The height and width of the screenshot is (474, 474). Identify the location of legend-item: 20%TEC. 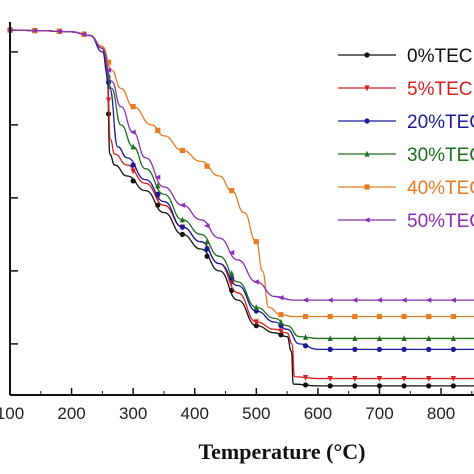
(406, 122).